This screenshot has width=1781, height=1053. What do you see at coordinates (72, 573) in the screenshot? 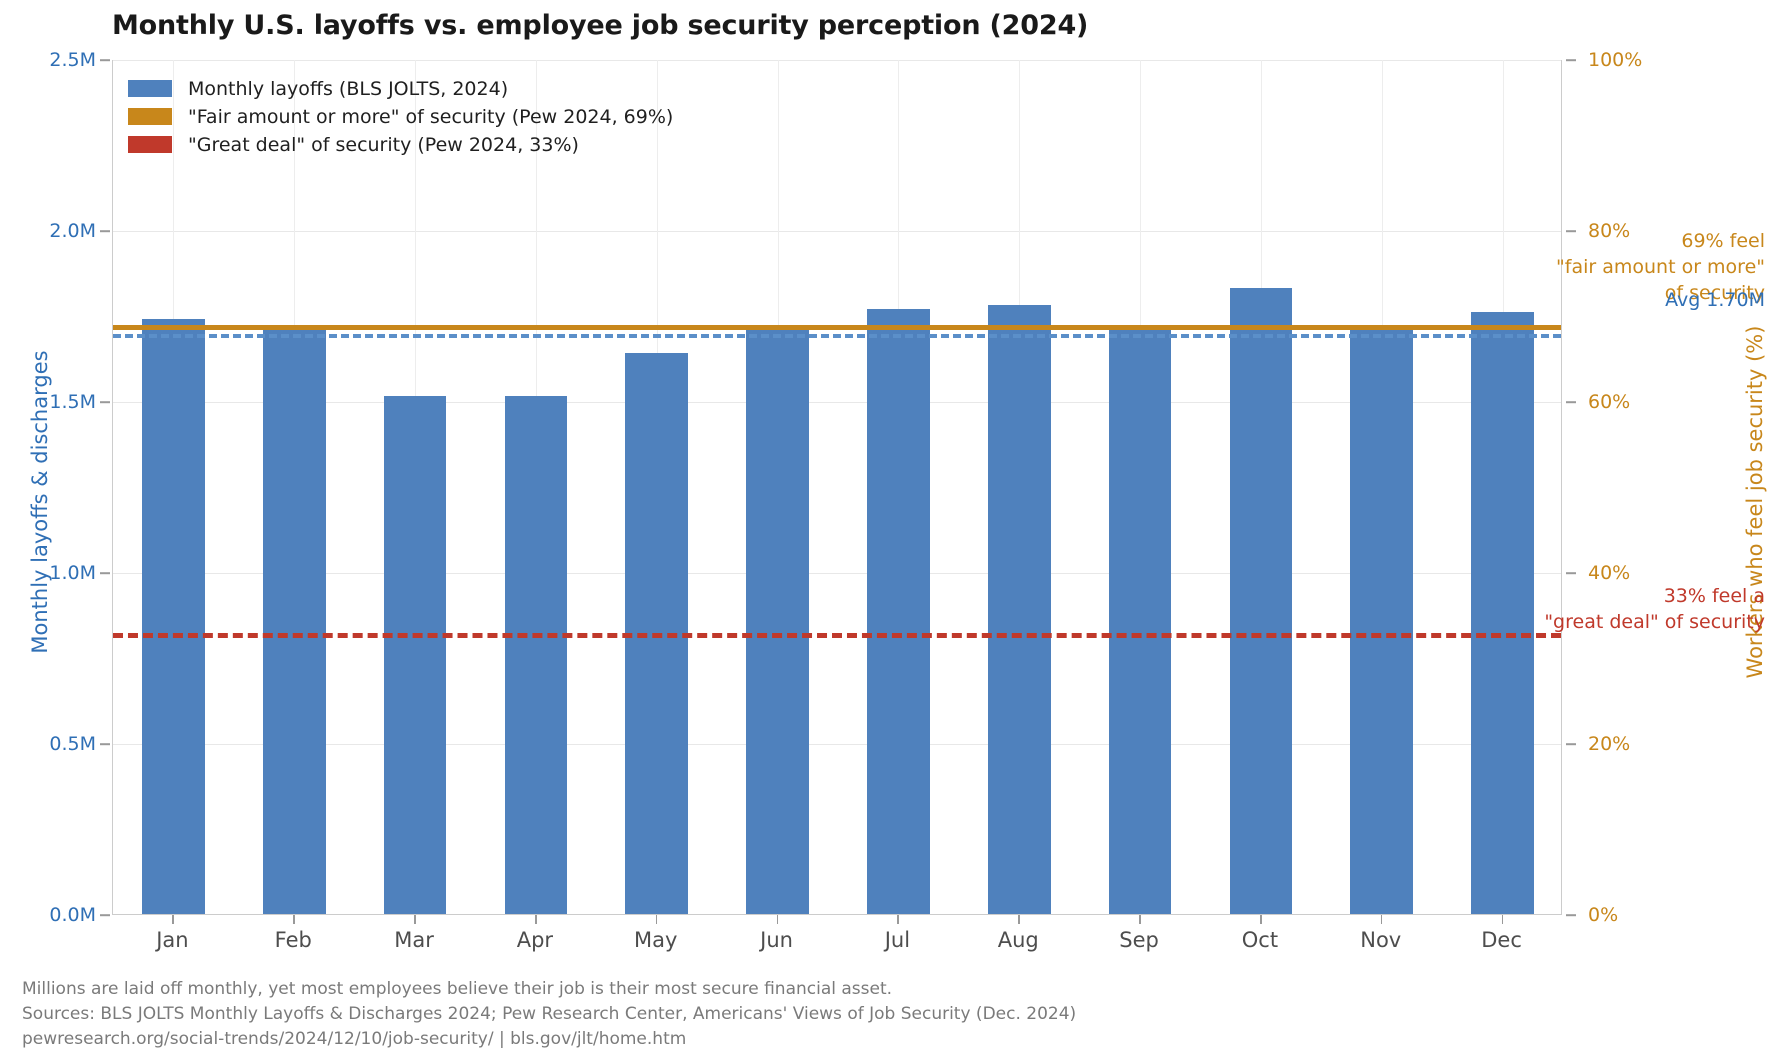
I see `y-axis-left-tick-label: 1.0M` at bounding box center [72, 573].